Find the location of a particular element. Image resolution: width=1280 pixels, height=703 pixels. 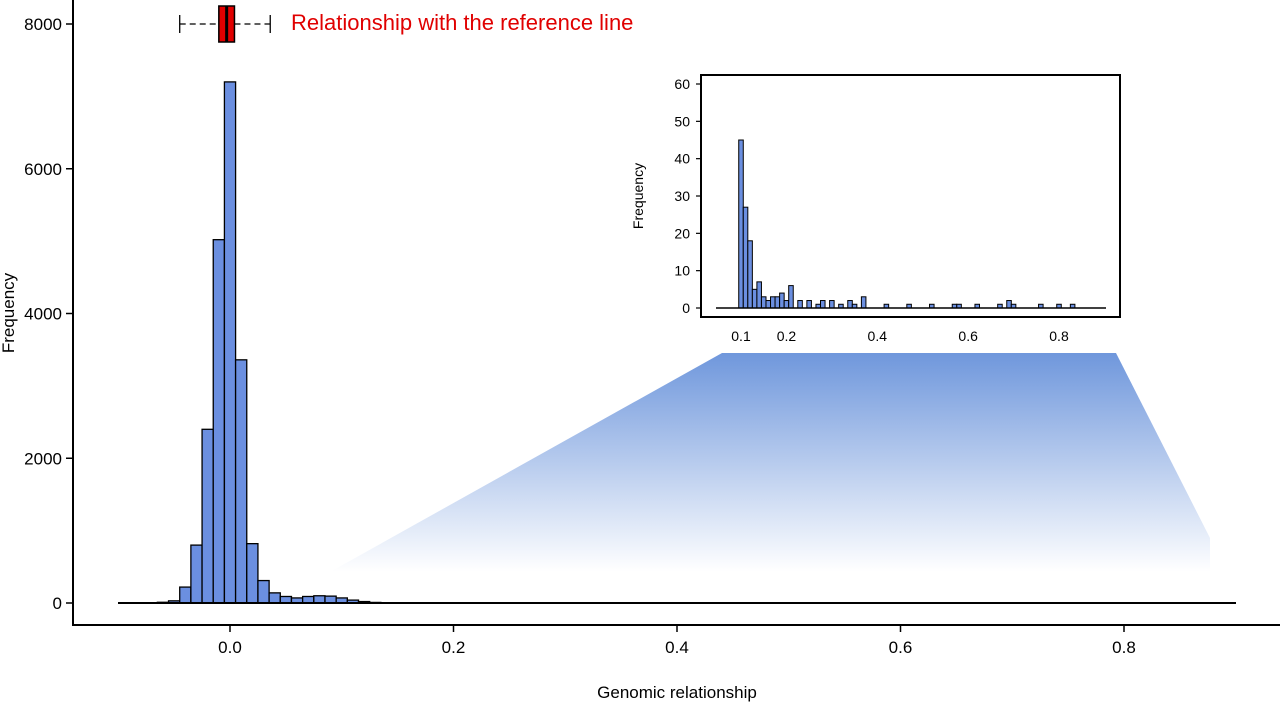

inset-y-tick-label: 20 is located at coordinates (682, 233).